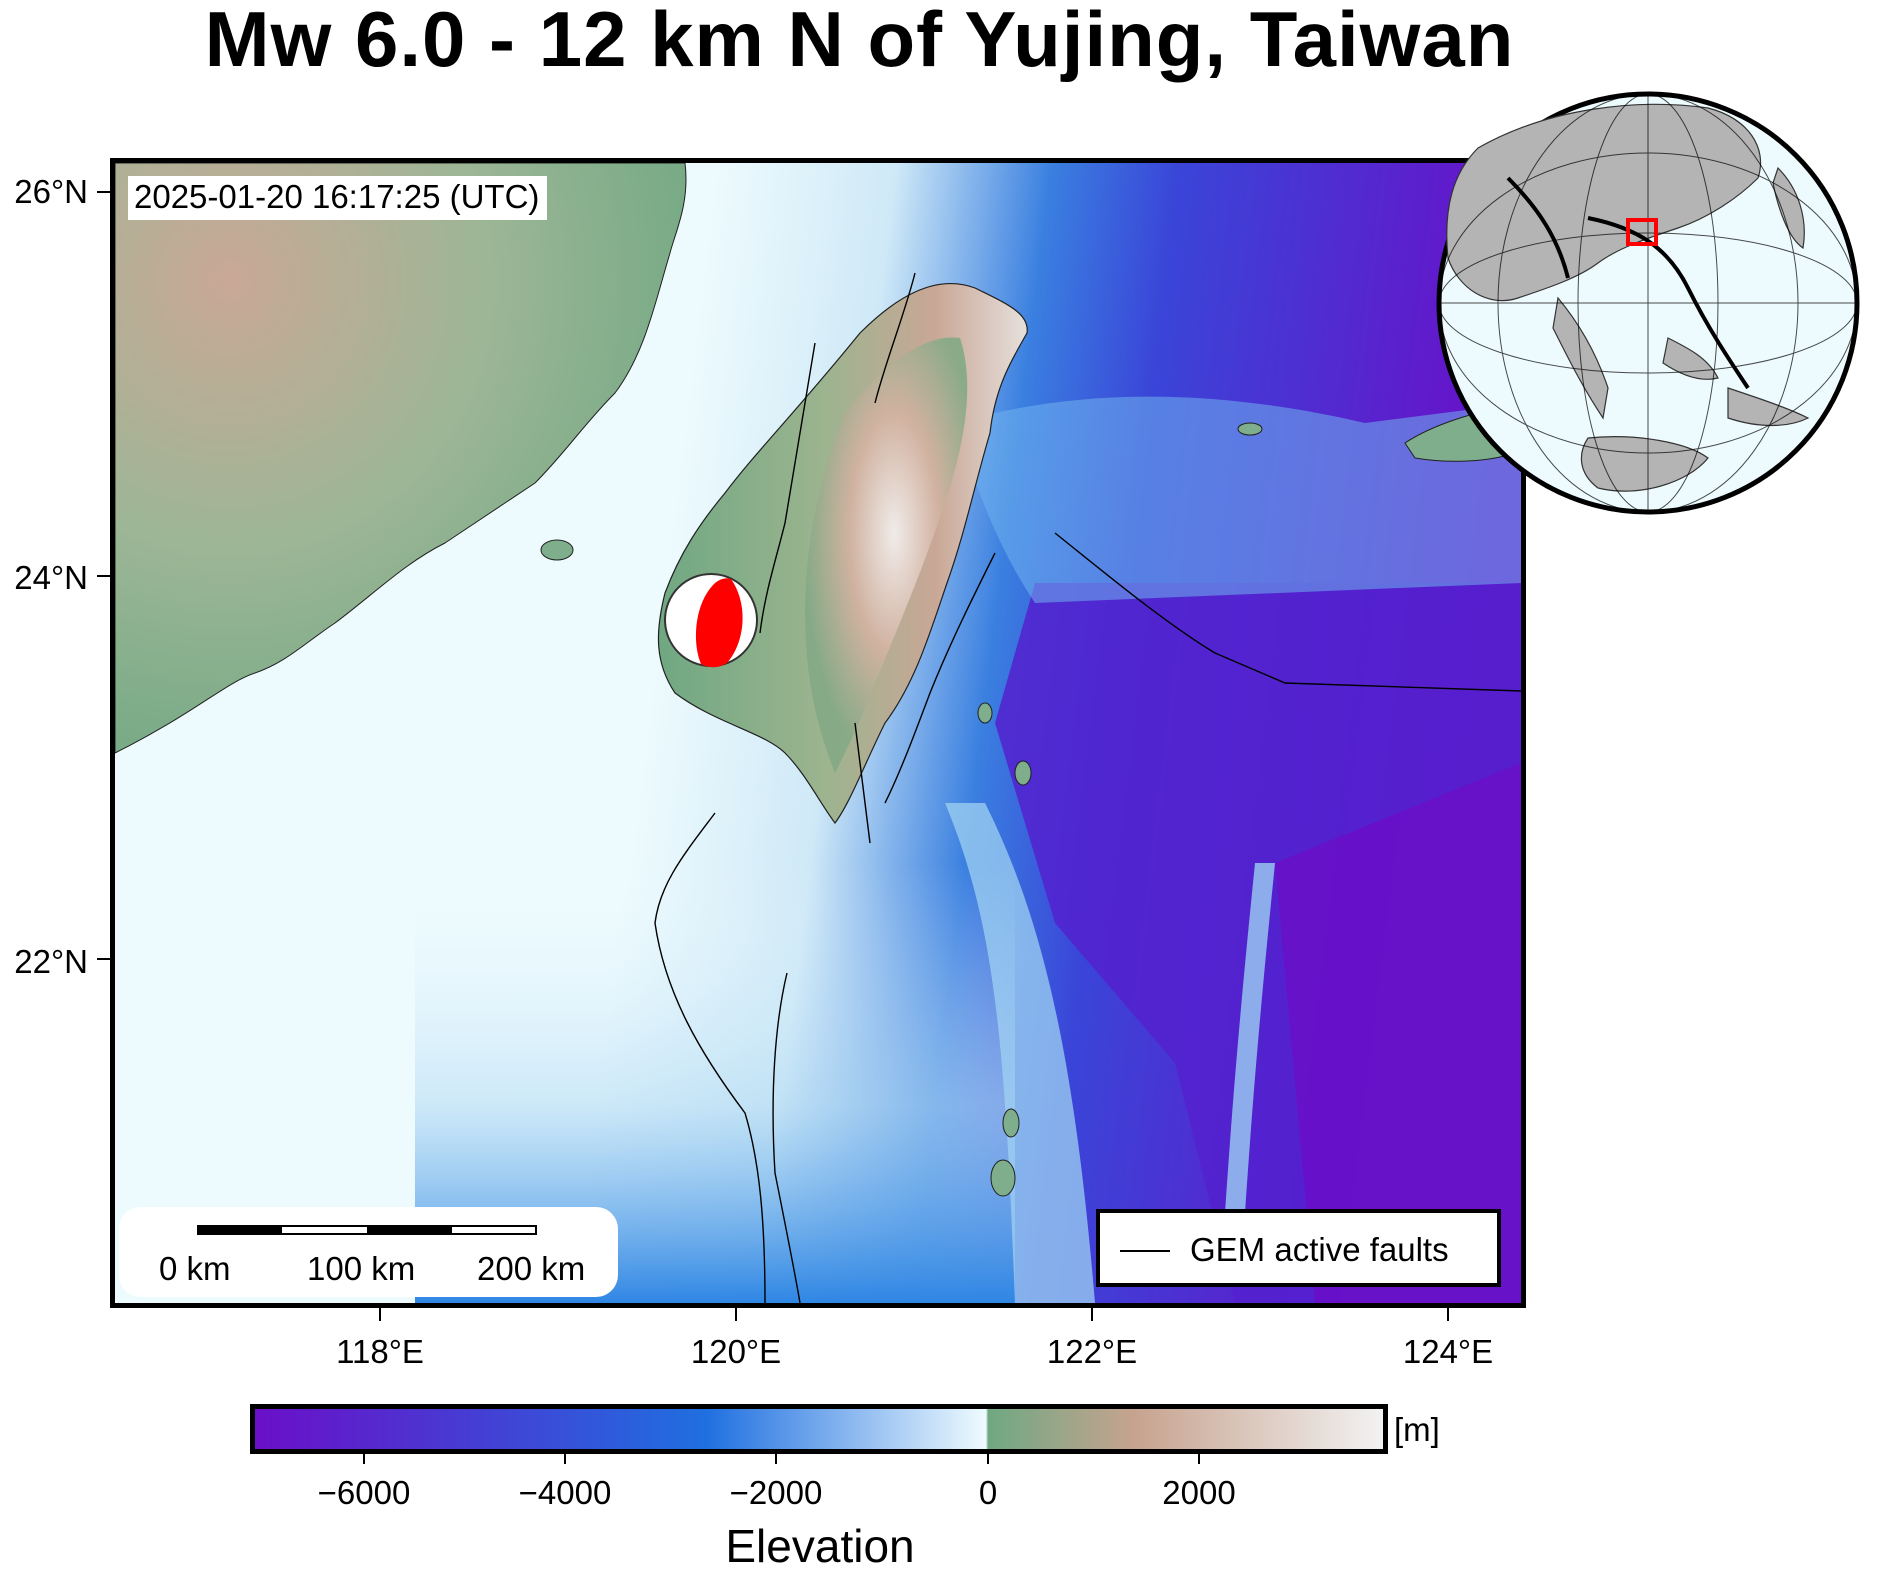 The height and width of the screenshot is (1572, 1883). What do you see at coordinates (51, 577) in the screenshot?
I see `lat-label-24n: 24°N` at bounding box center [51, 577].